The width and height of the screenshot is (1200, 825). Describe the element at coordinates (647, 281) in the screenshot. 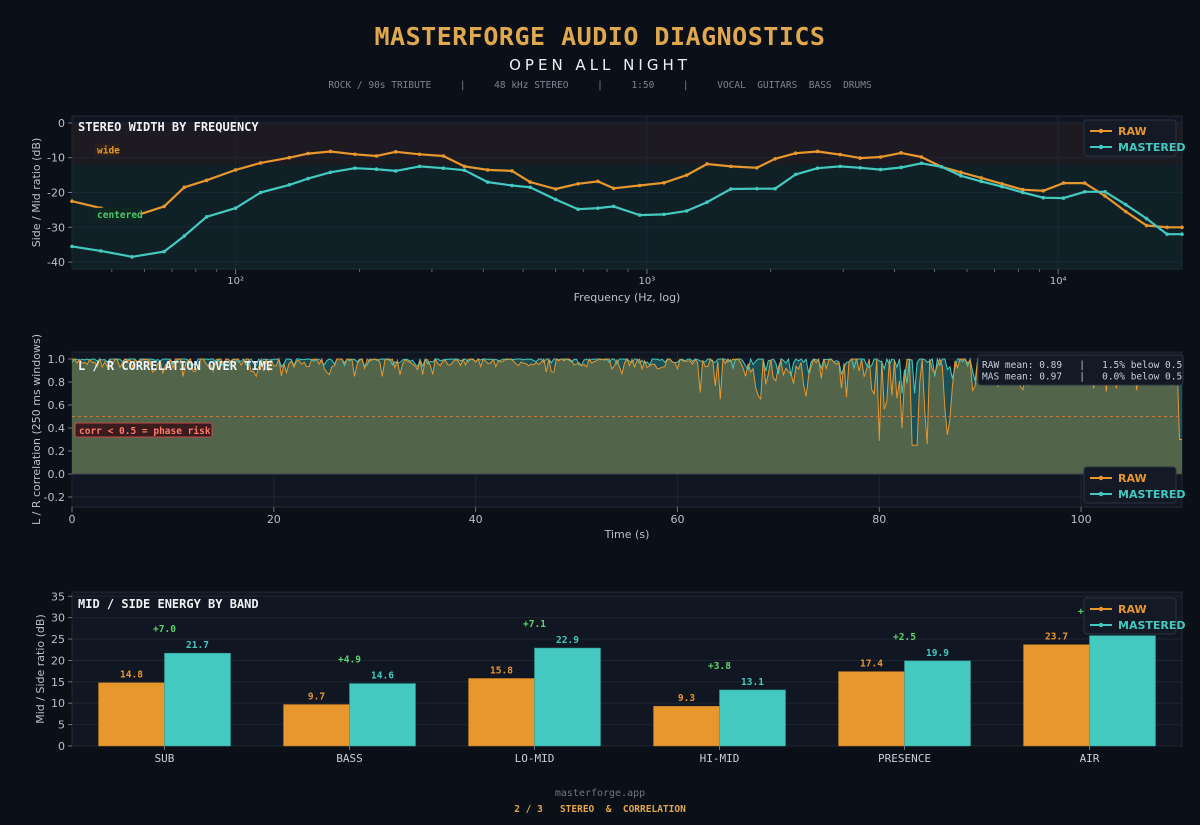

I see `x-tick-label: 10³` at that location.